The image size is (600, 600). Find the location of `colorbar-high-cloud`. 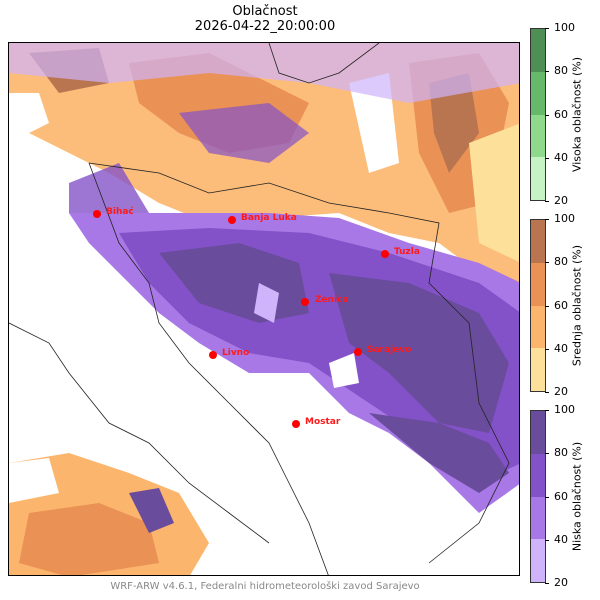

colorbar-high-cloud is located at coordinates (538, 114).